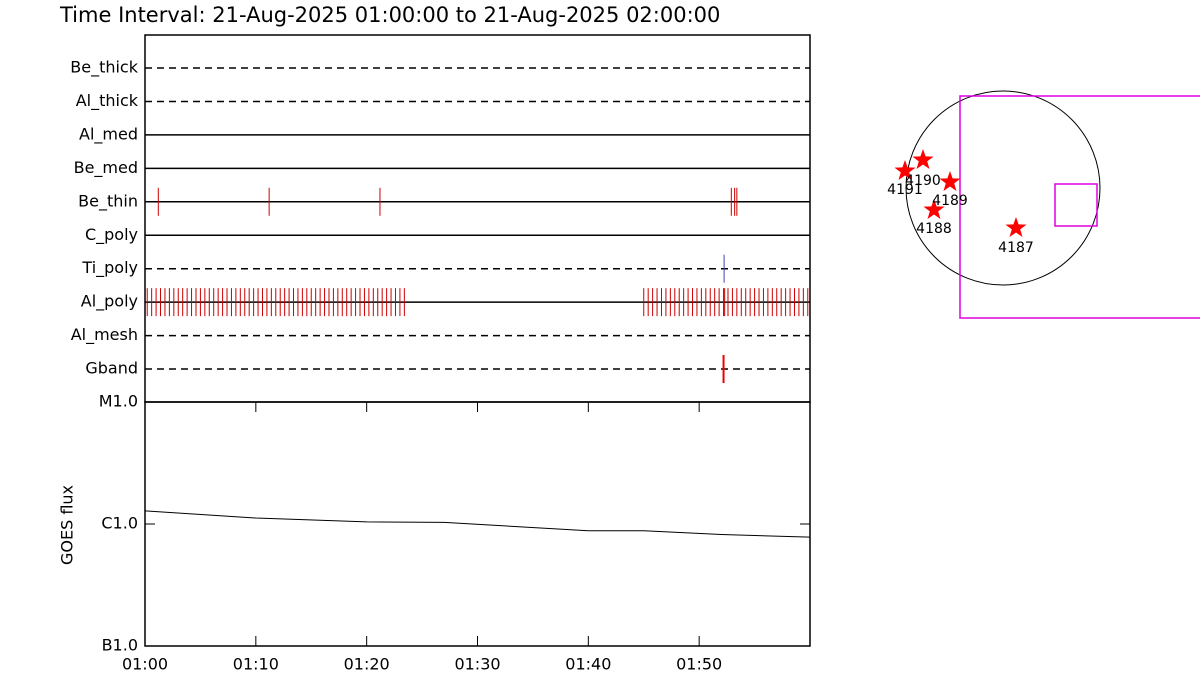  What do you see at coordinates (119, 523) in the screenshot?
I see `y-tick-label: C1.0` at bounding box center [119, 523].